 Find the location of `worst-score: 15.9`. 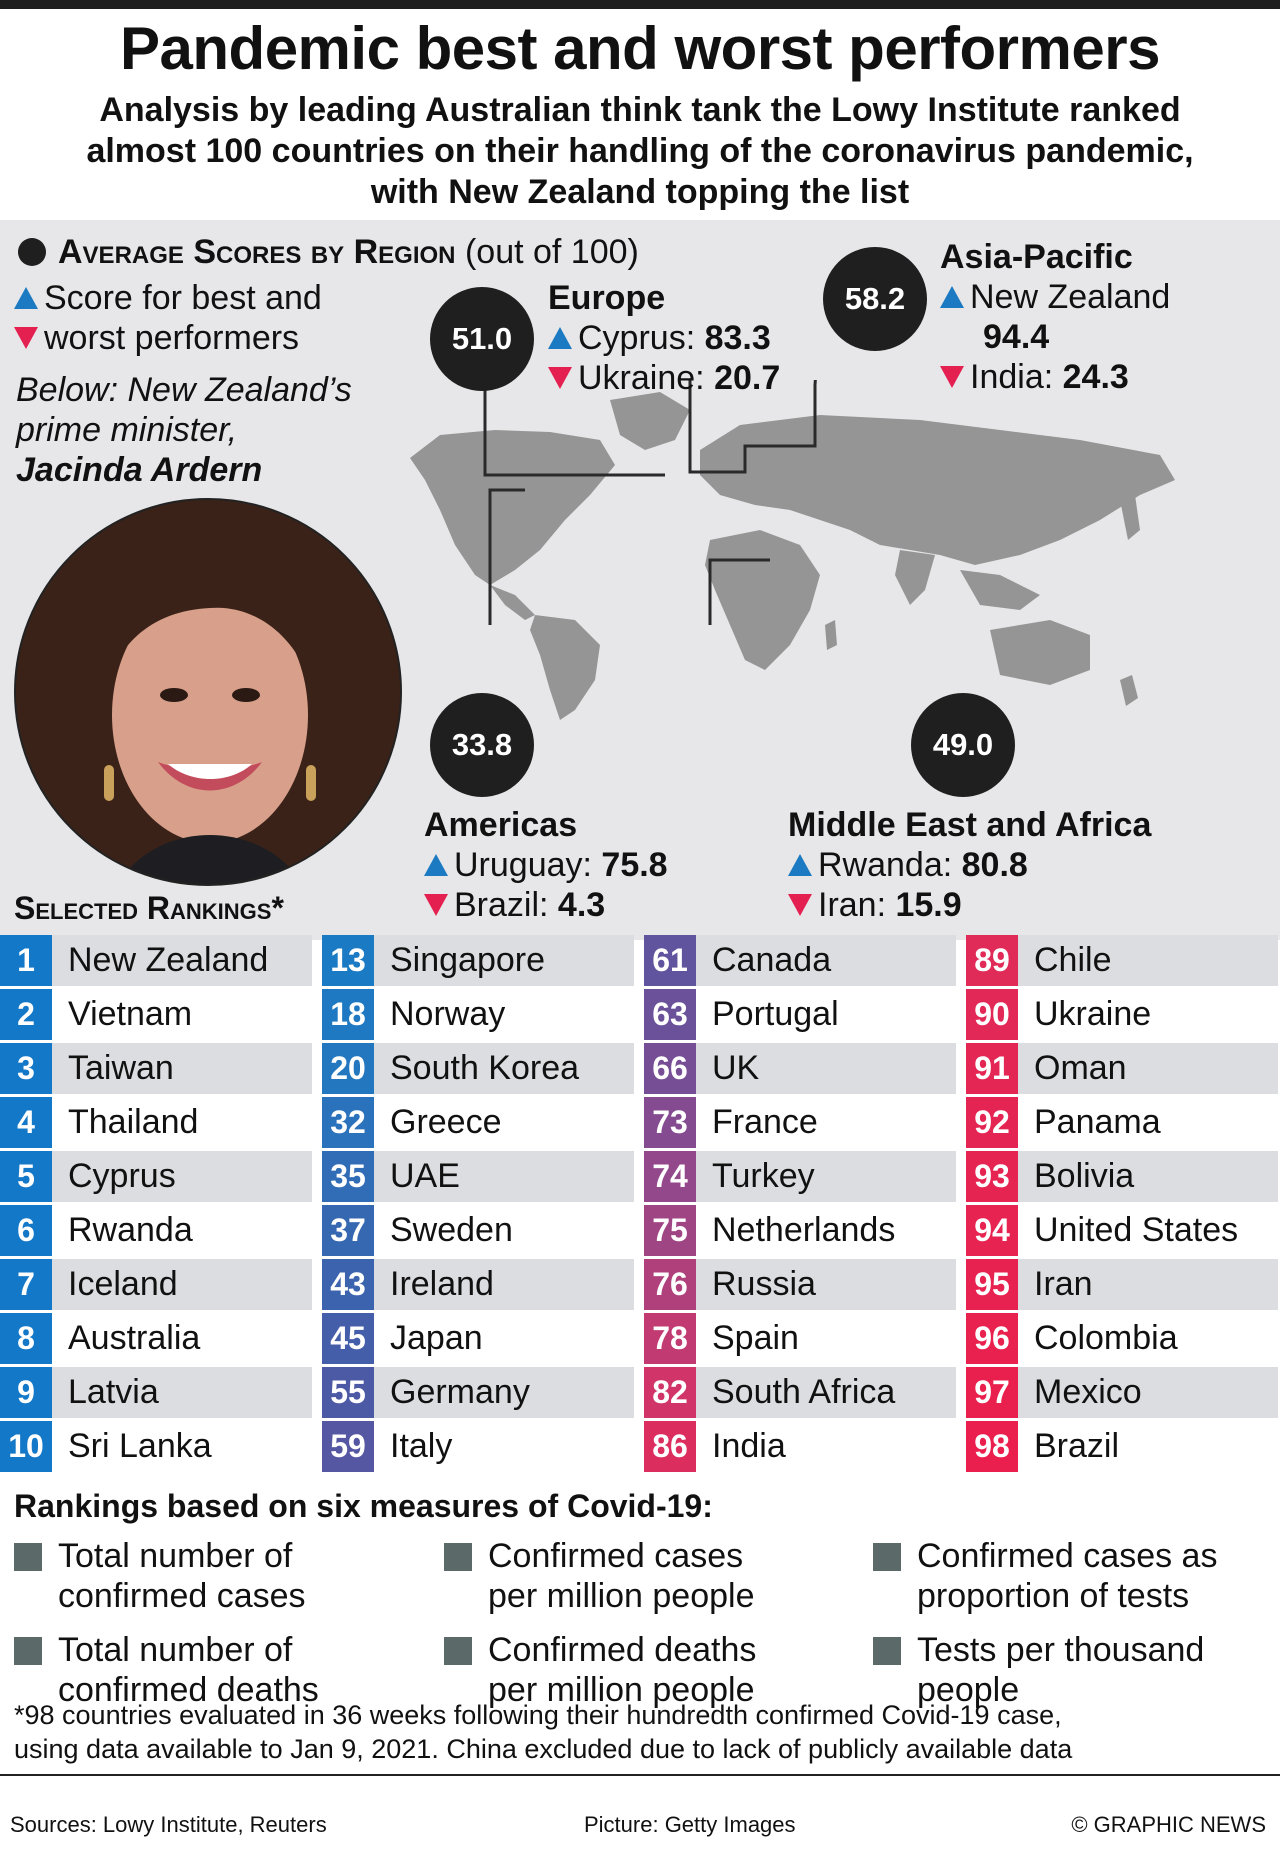

worst-score: 15.9 is located at coordinates (928, 905).